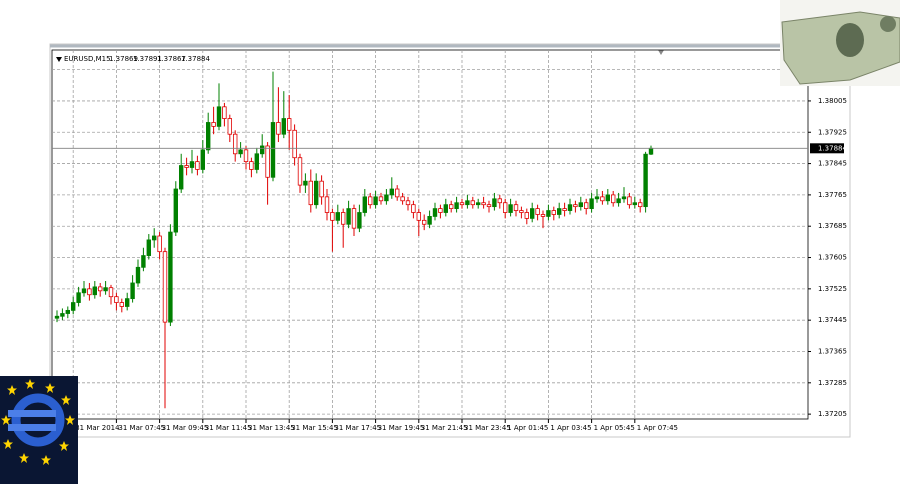 The image size is (900, 484). What do you see at coordinates (657, 428) in the screenshot?
I see `x-tick-label: 1 Apr 07:45` at bounding box center [657, 428].